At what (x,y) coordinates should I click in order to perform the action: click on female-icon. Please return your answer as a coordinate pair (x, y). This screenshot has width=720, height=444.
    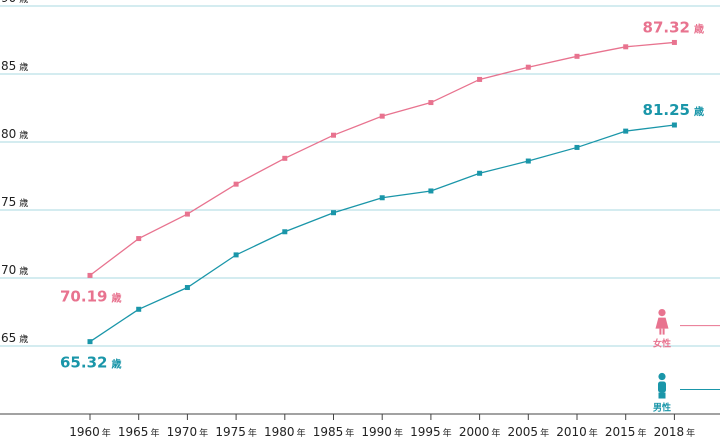
    Looking at the image, I should click on (662, 322).